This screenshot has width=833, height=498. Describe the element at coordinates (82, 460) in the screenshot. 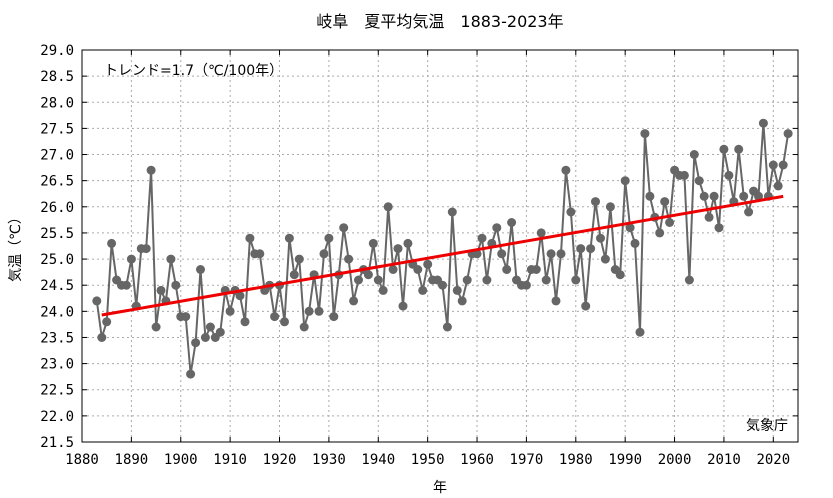

I see `x-tick-label: 1880` at that location.